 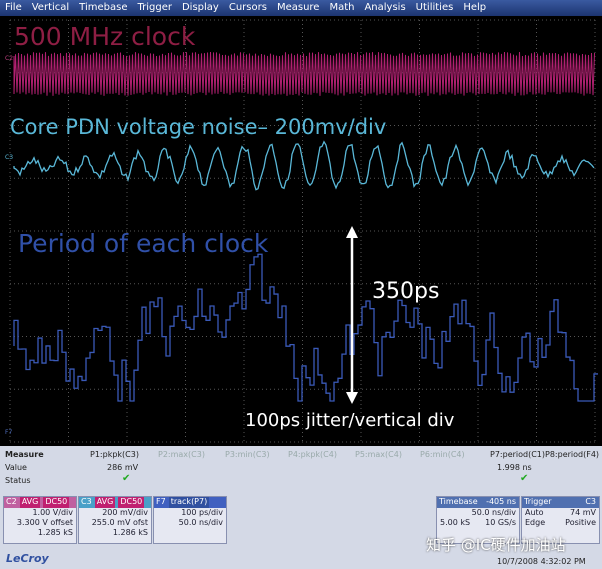 I want to click on annotation: 500 MHz clock, so click(x=105, y=36).